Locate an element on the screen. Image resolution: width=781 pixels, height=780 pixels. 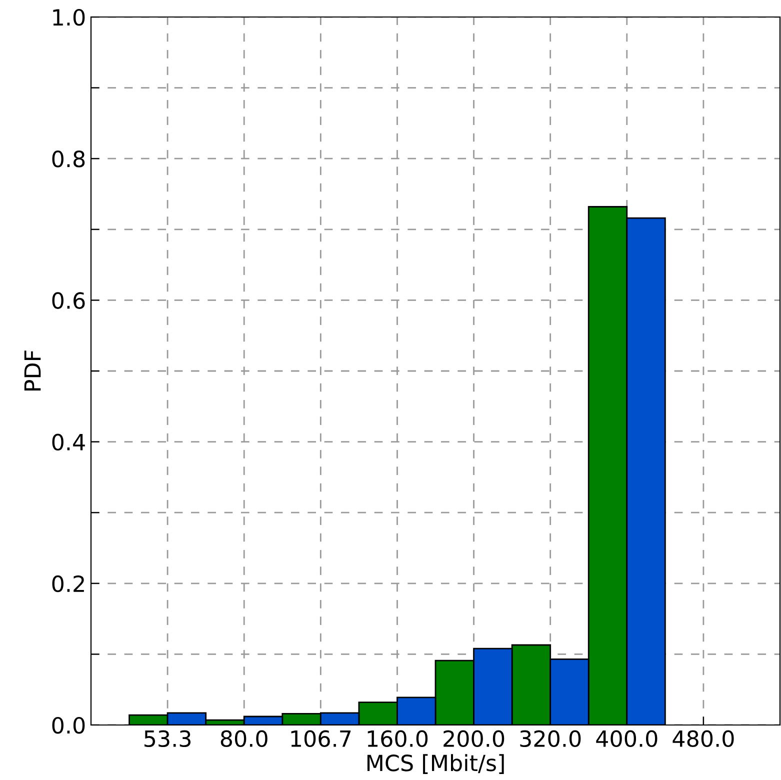
y-axis-title: PDF is located at coordinates (32, 370).